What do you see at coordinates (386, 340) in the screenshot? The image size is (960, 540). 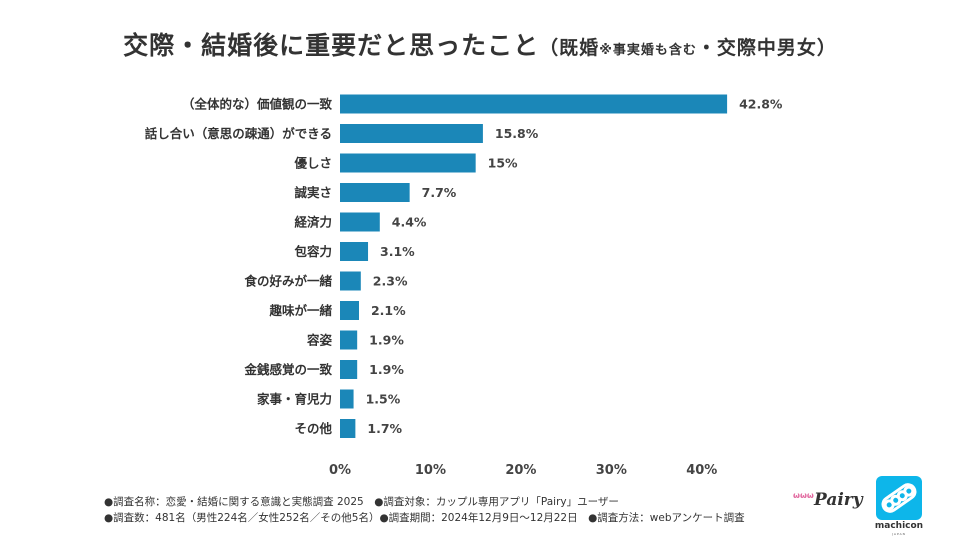 I see `value-label-8: 1.9%` at bounding box center [386, 340].